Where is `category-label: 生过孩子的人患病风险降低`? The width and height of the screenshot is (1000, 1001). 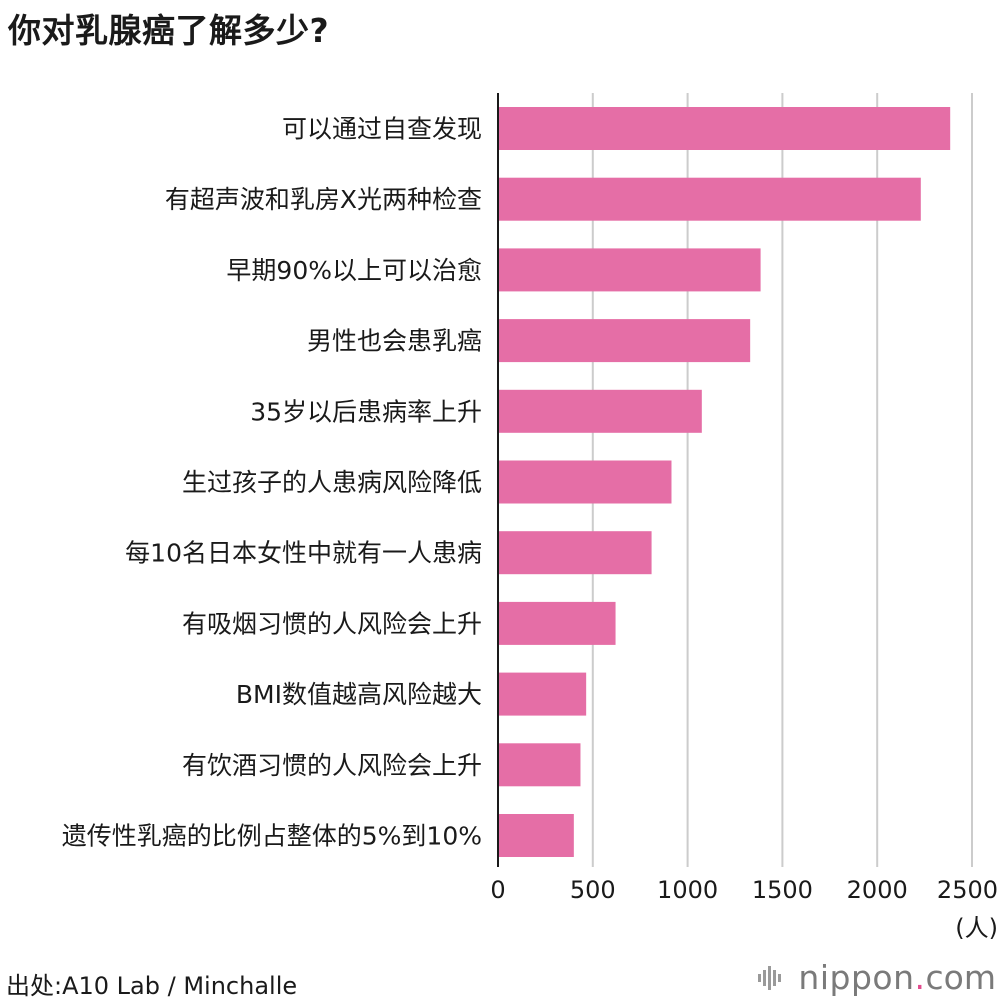 category-label: 生过孩子的人患病风险降低 is located at coordinates (332, 482).